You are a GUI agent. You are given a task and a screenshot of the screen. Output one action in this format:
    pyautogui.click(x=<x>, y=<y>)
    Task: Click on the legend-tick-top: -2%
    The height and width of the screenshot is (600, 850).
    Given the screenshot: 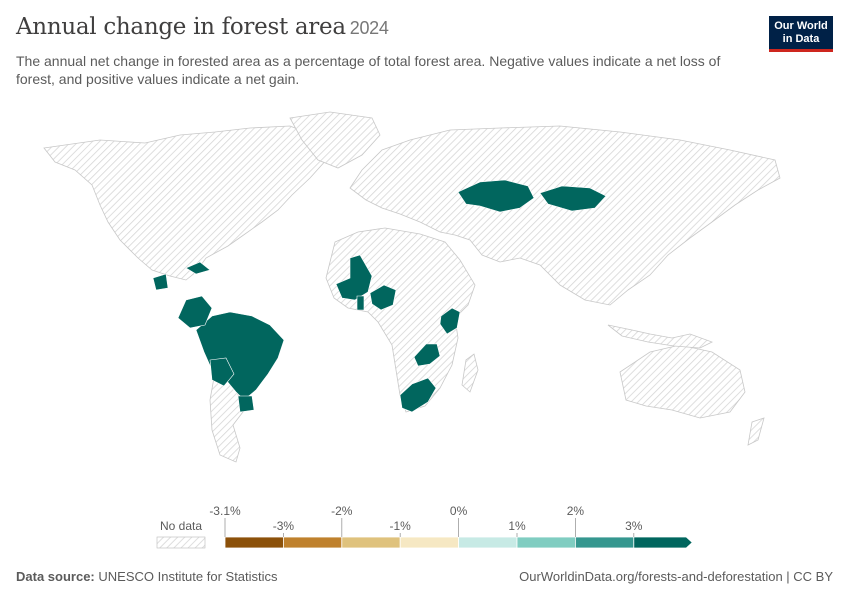 What is the action you would take?
    pyautogui.click(x=342, y=511)
    